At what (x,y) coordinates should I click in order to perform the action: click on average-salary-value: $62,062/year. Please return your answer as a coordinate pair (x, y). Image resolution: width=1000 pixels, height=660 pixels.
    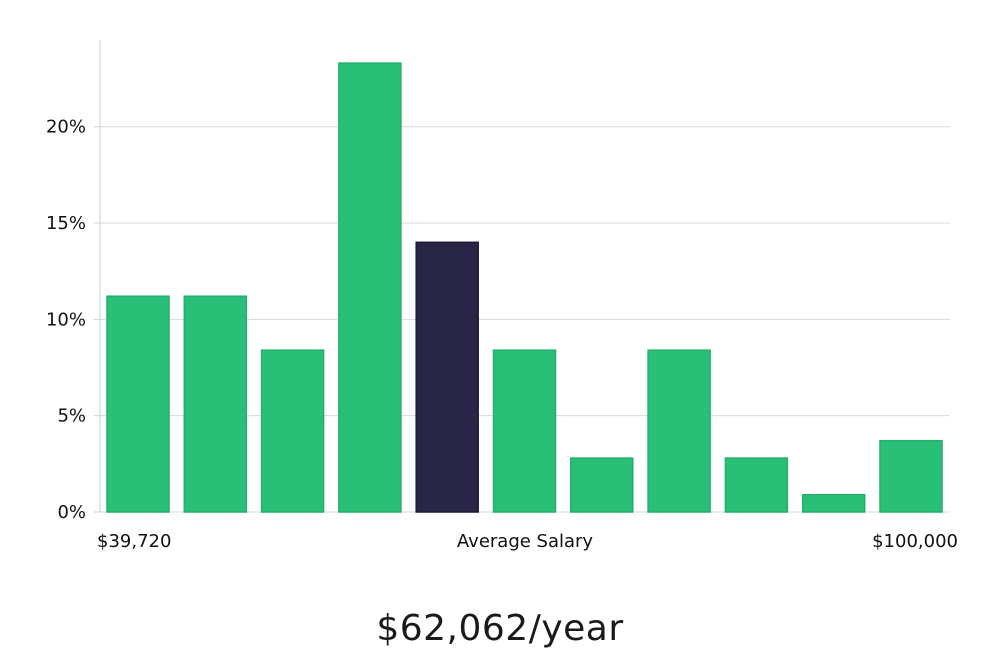
    Looking at the image, I should click on (500, 628).